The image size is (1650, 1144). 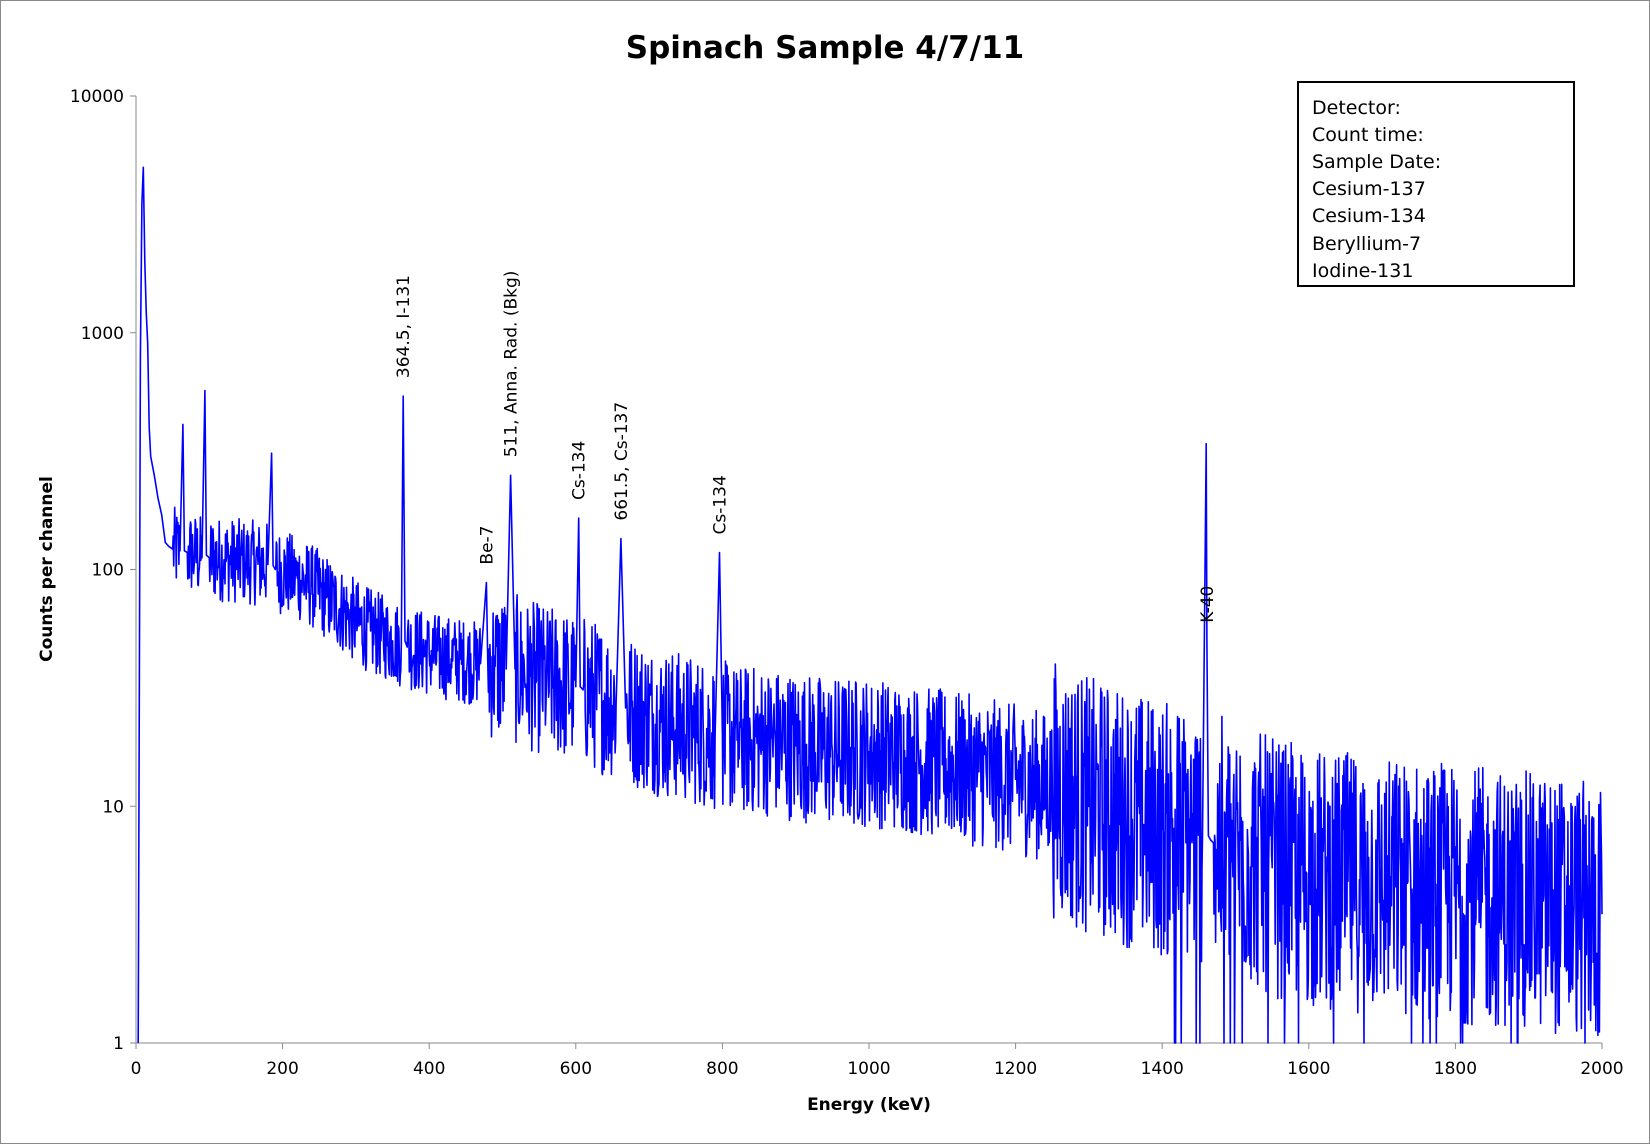 I want to click on x-tick-label: 1200, so click(x=1015, y=1069).